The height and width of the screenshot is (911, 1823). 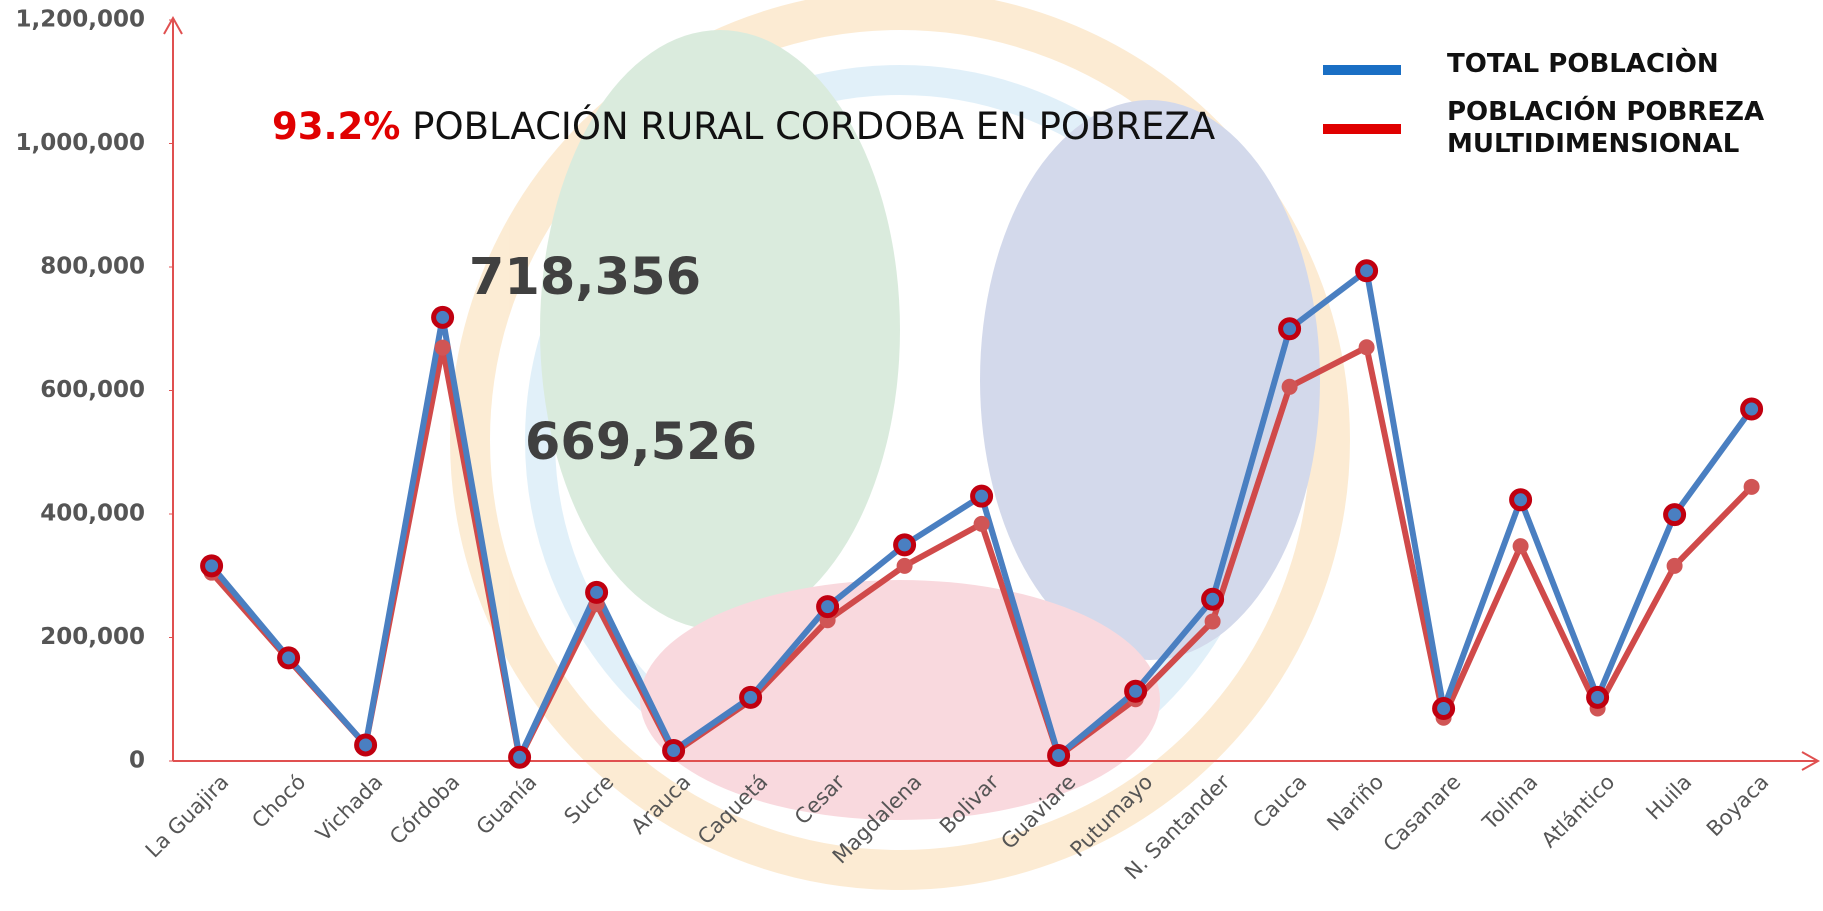 What do you see at coordinates (1737, 805) in the screenshot?
I see `x-tick-label: Boyaca` at bounding box center [1737, 805].